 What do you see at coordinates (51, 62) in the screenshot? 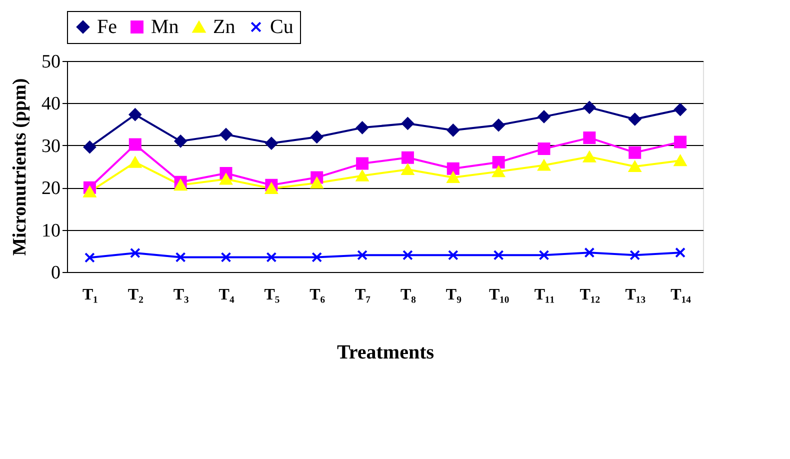
I see `y-tick-label: 50` at bounding box center [51, 62].